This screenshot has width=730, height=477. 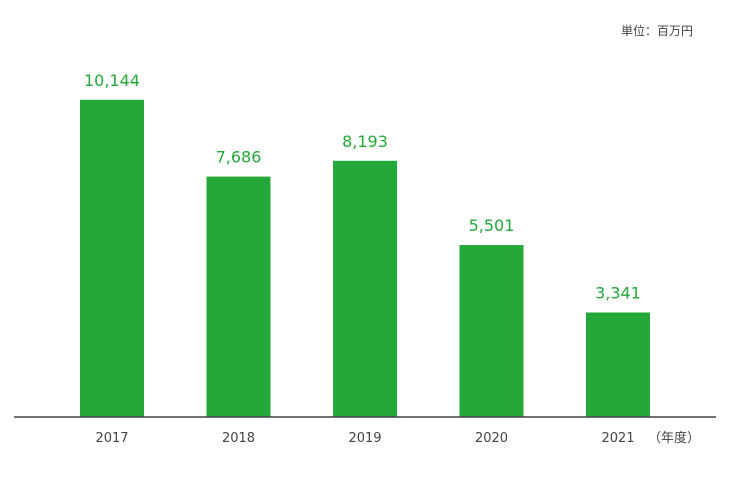 I want to click on bar-2018, so click(x=238, y=296).